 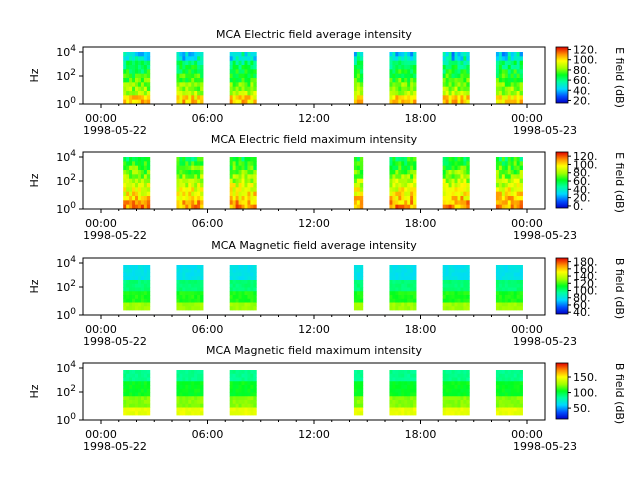 What do you see at coordinates (619, 77) in the screenshot?
I see `colorbar-label: E field (dB)` at bounding box center [619, 77].